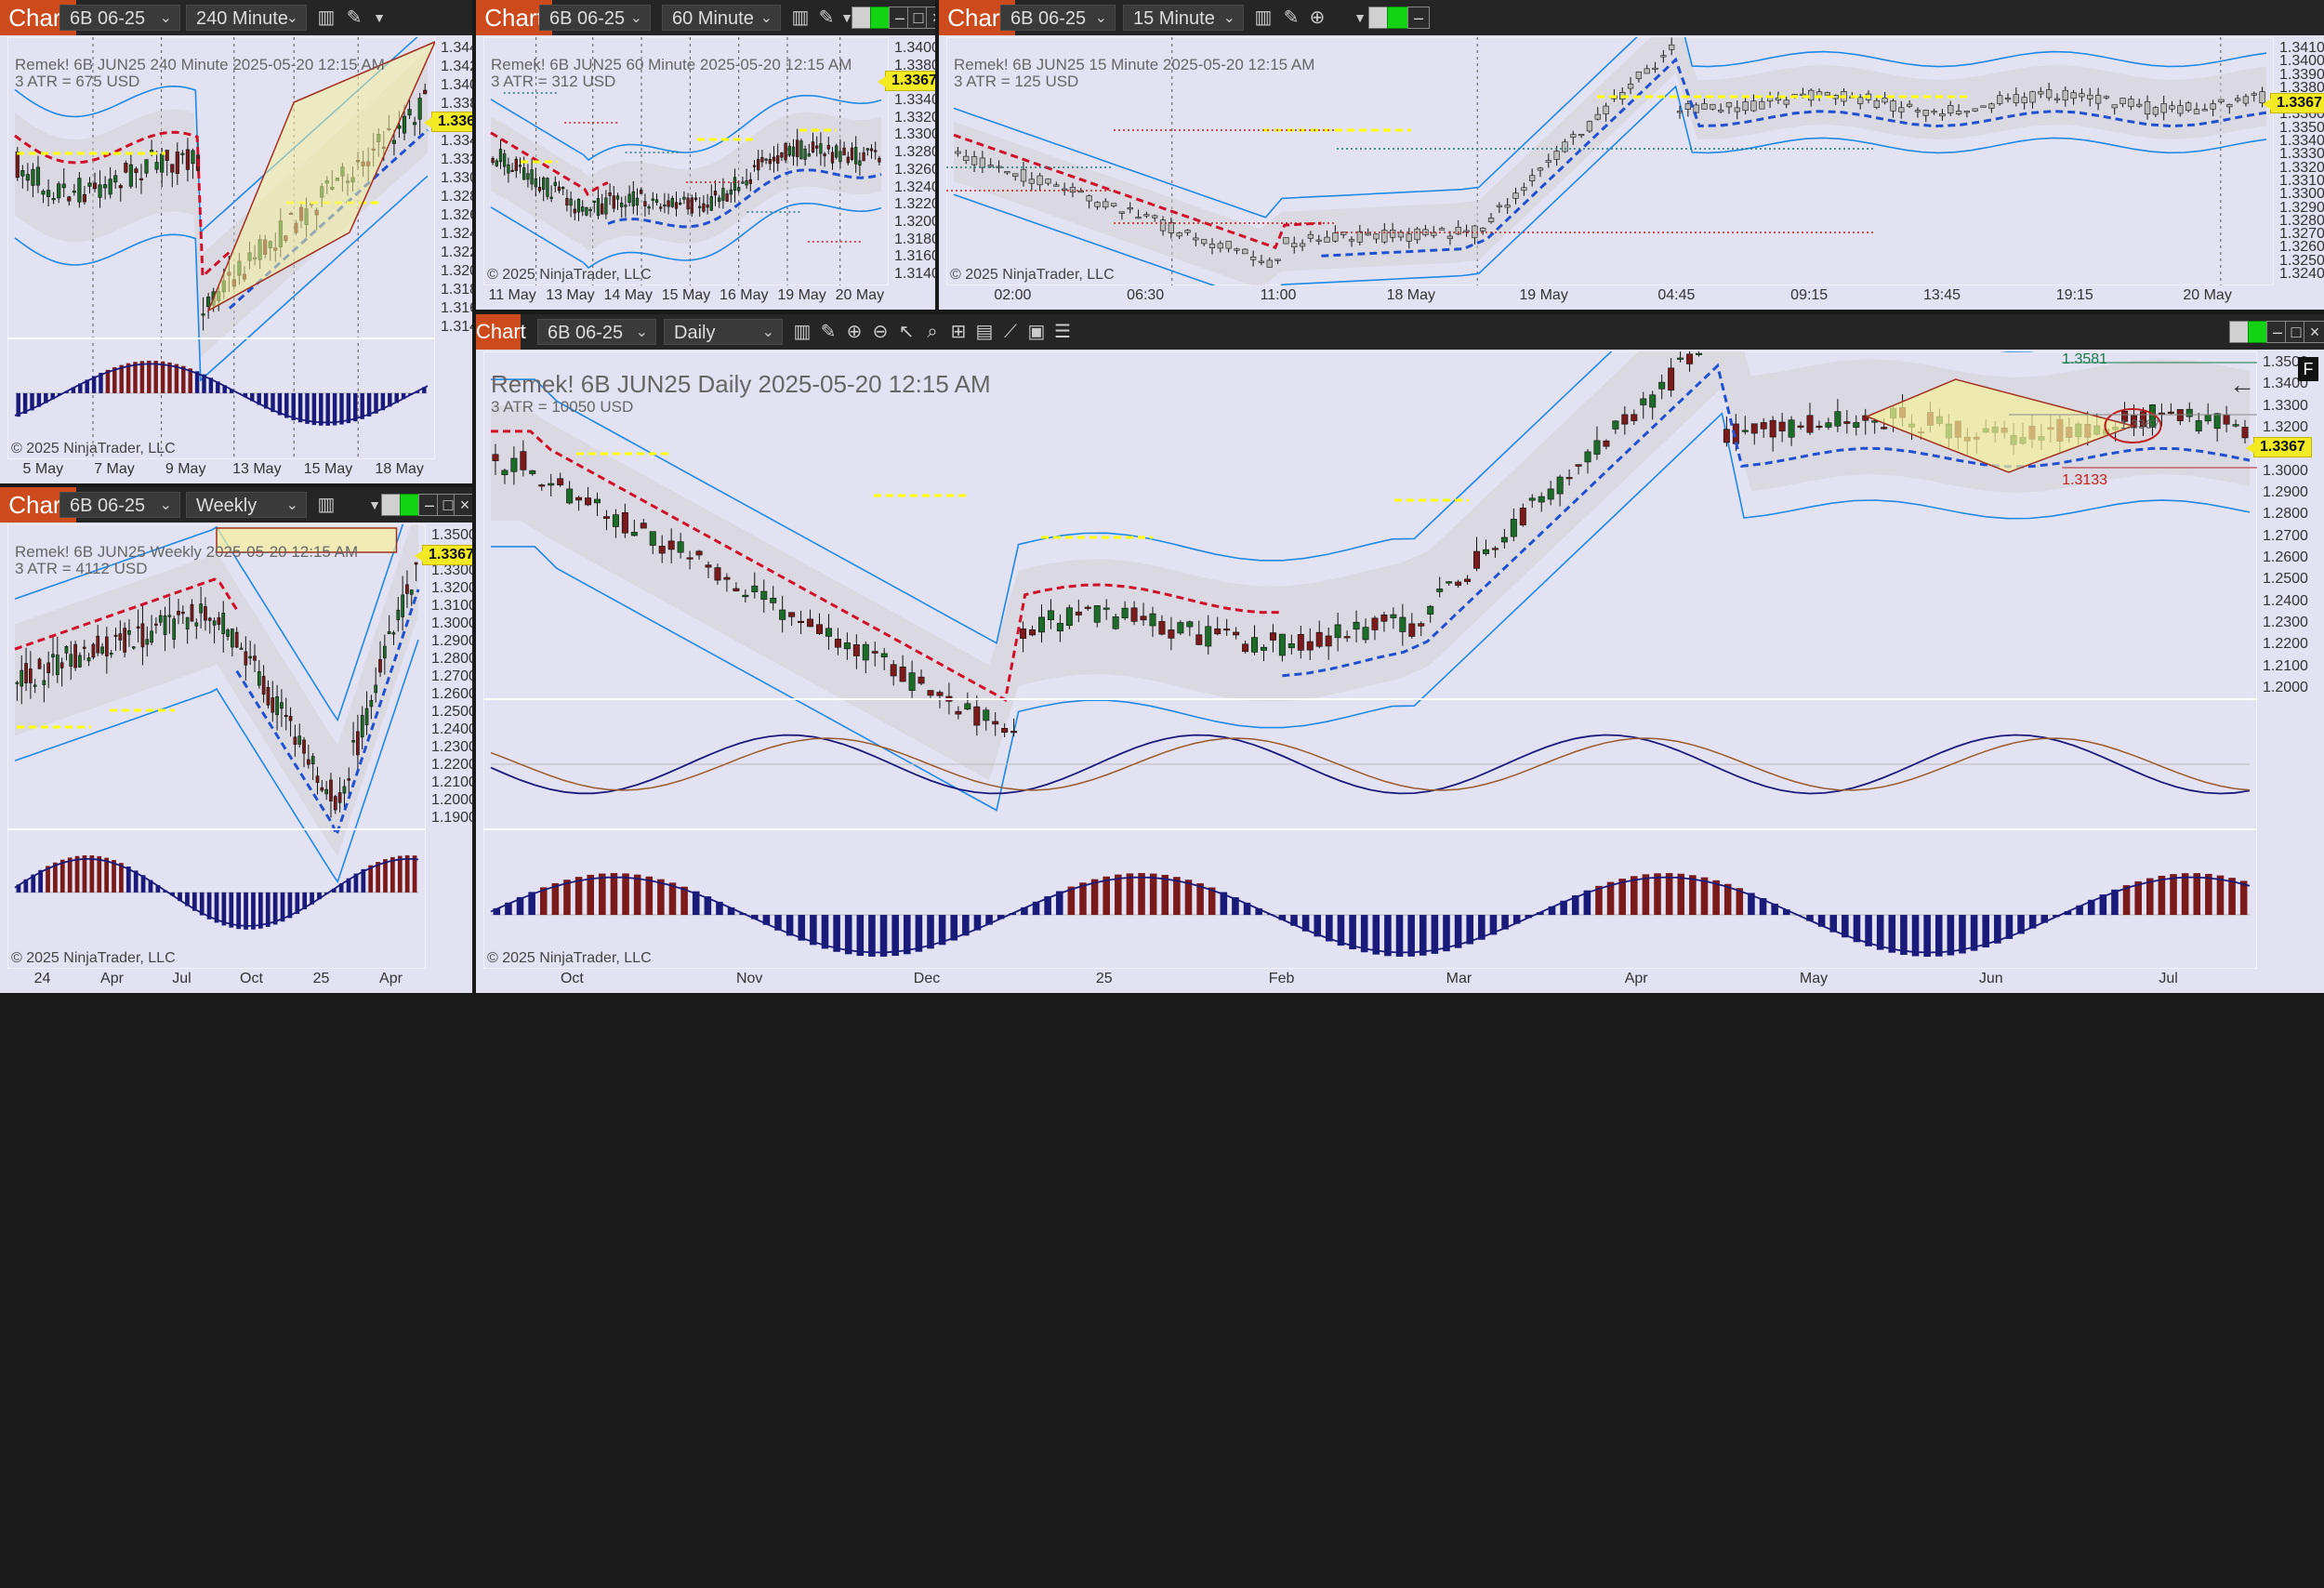  Describe the element at coordinates (914, 152) in the screenshot. I see `y-tick-label: 1.3280` at that location.